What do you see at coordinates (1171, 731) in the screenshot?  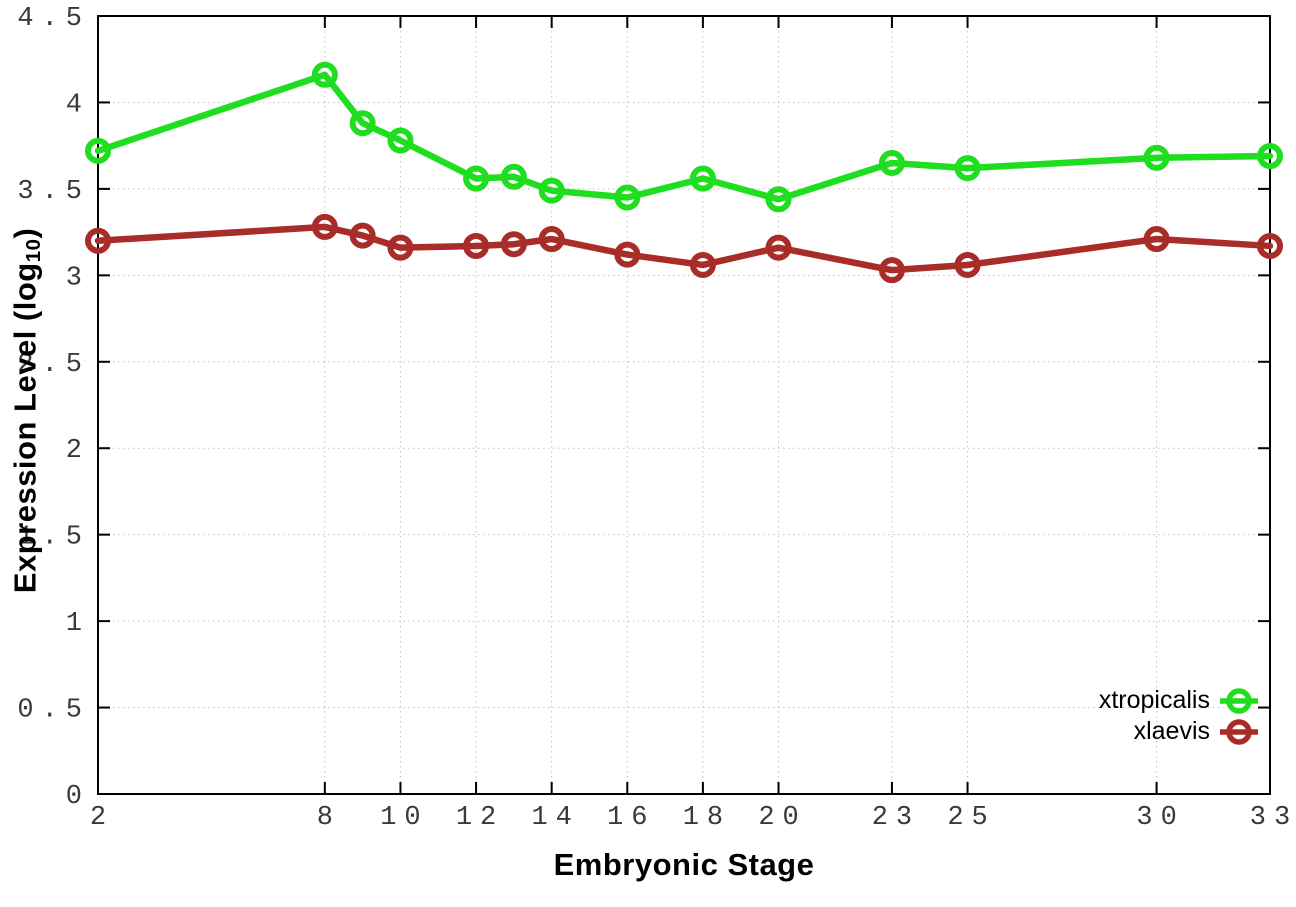 I see `legend-label: xlaevis` at bounding box center [1171, 731].